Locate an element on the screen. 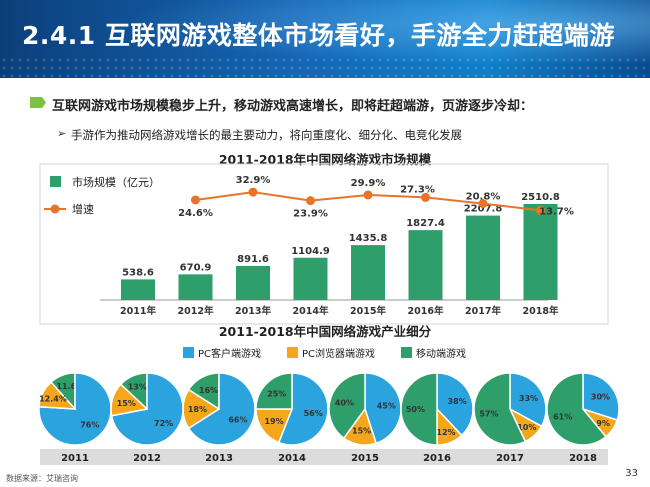 This screenshot has height=487, width=650. bar-value-label: 2510.8 is located at coordinates (540, 197).